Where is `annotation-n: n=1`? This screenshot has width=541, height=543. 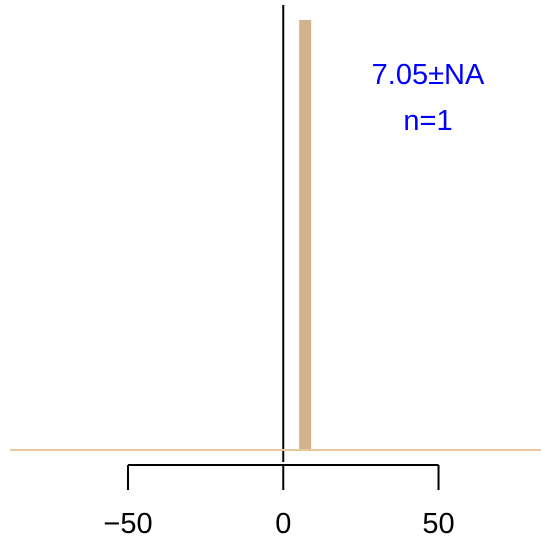 annotation-n: n=1 is located at coordinates (427, 121).